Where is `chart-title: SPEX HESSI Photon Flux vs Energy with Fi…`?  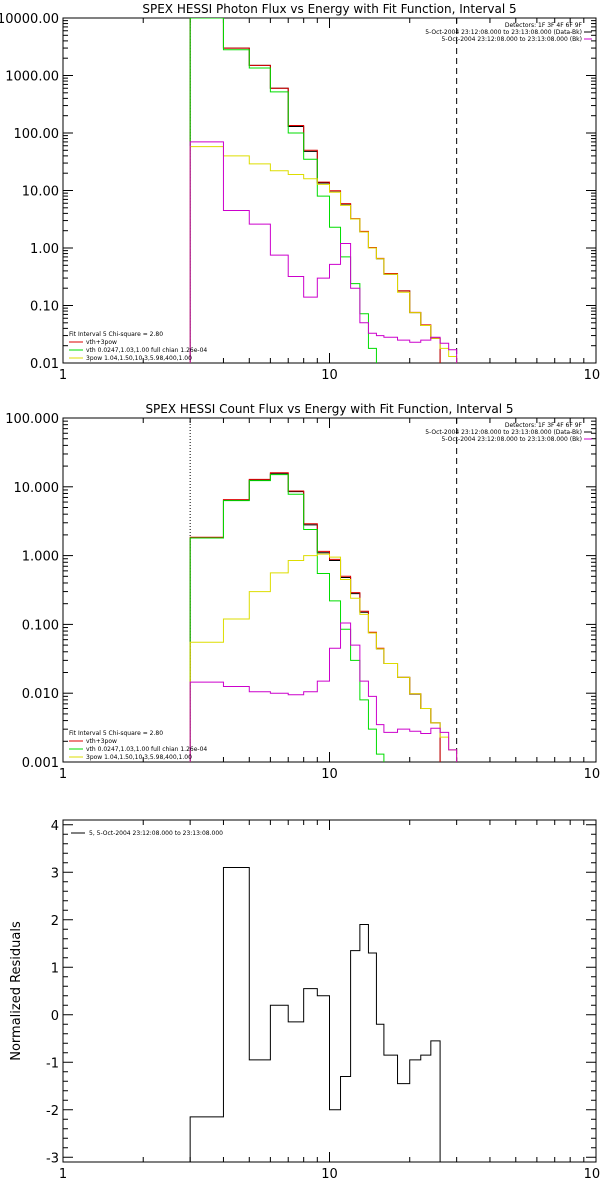
chart-title: SPEX HESSI Photon Flux vs Energy with Fi… is located at coordinates (329, 9).